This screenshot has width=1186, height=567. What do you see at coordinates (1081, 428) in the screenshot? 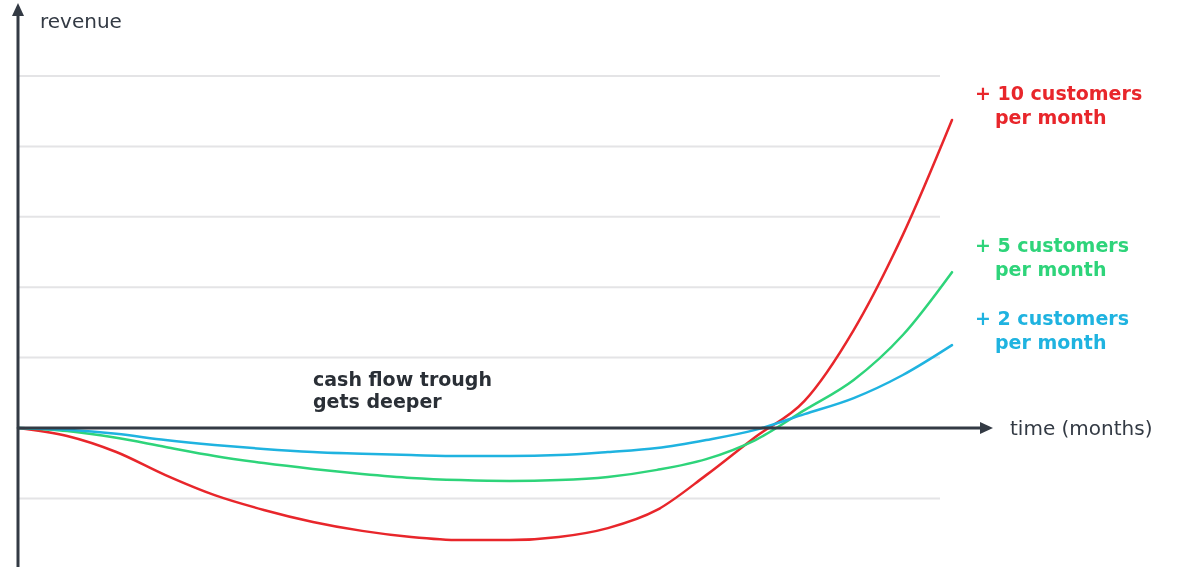
I see `x-axis-title: time (months)` at bounding box center [1081, 428].